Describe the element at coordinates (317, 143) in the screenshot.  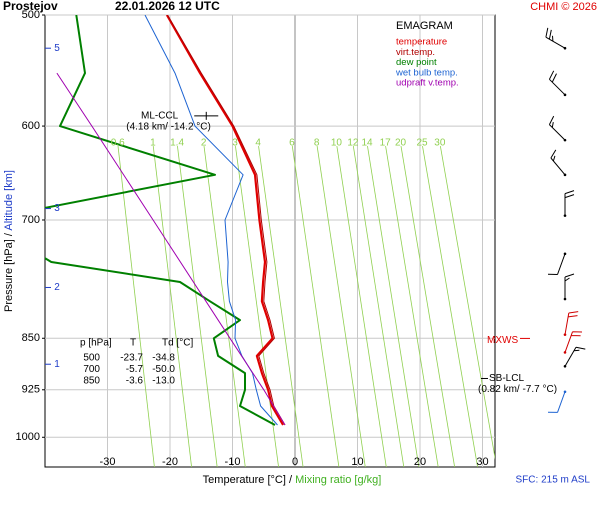
I see `mixing-ratio-label: 8` at that location.